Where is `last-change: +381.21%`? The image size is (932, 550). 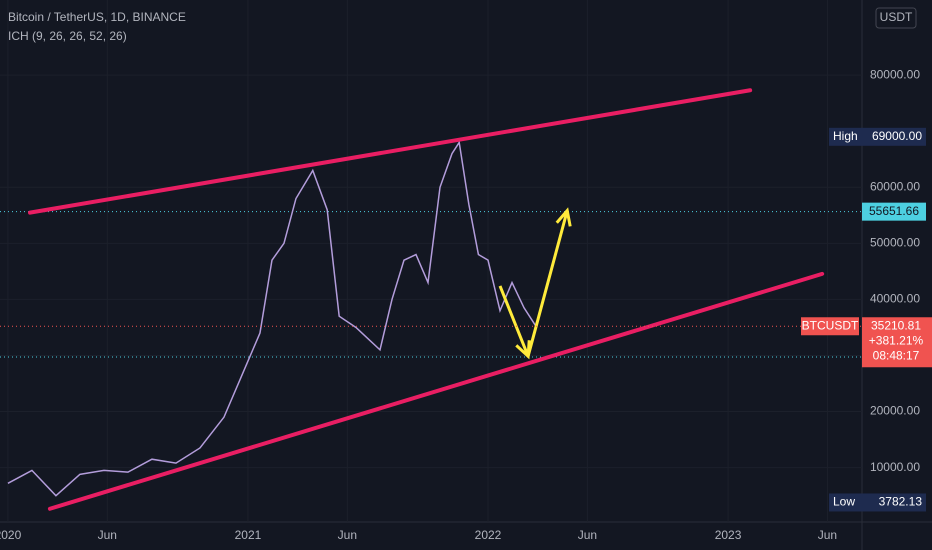 last-change: +381.21% is located at coordinates (896, 340).